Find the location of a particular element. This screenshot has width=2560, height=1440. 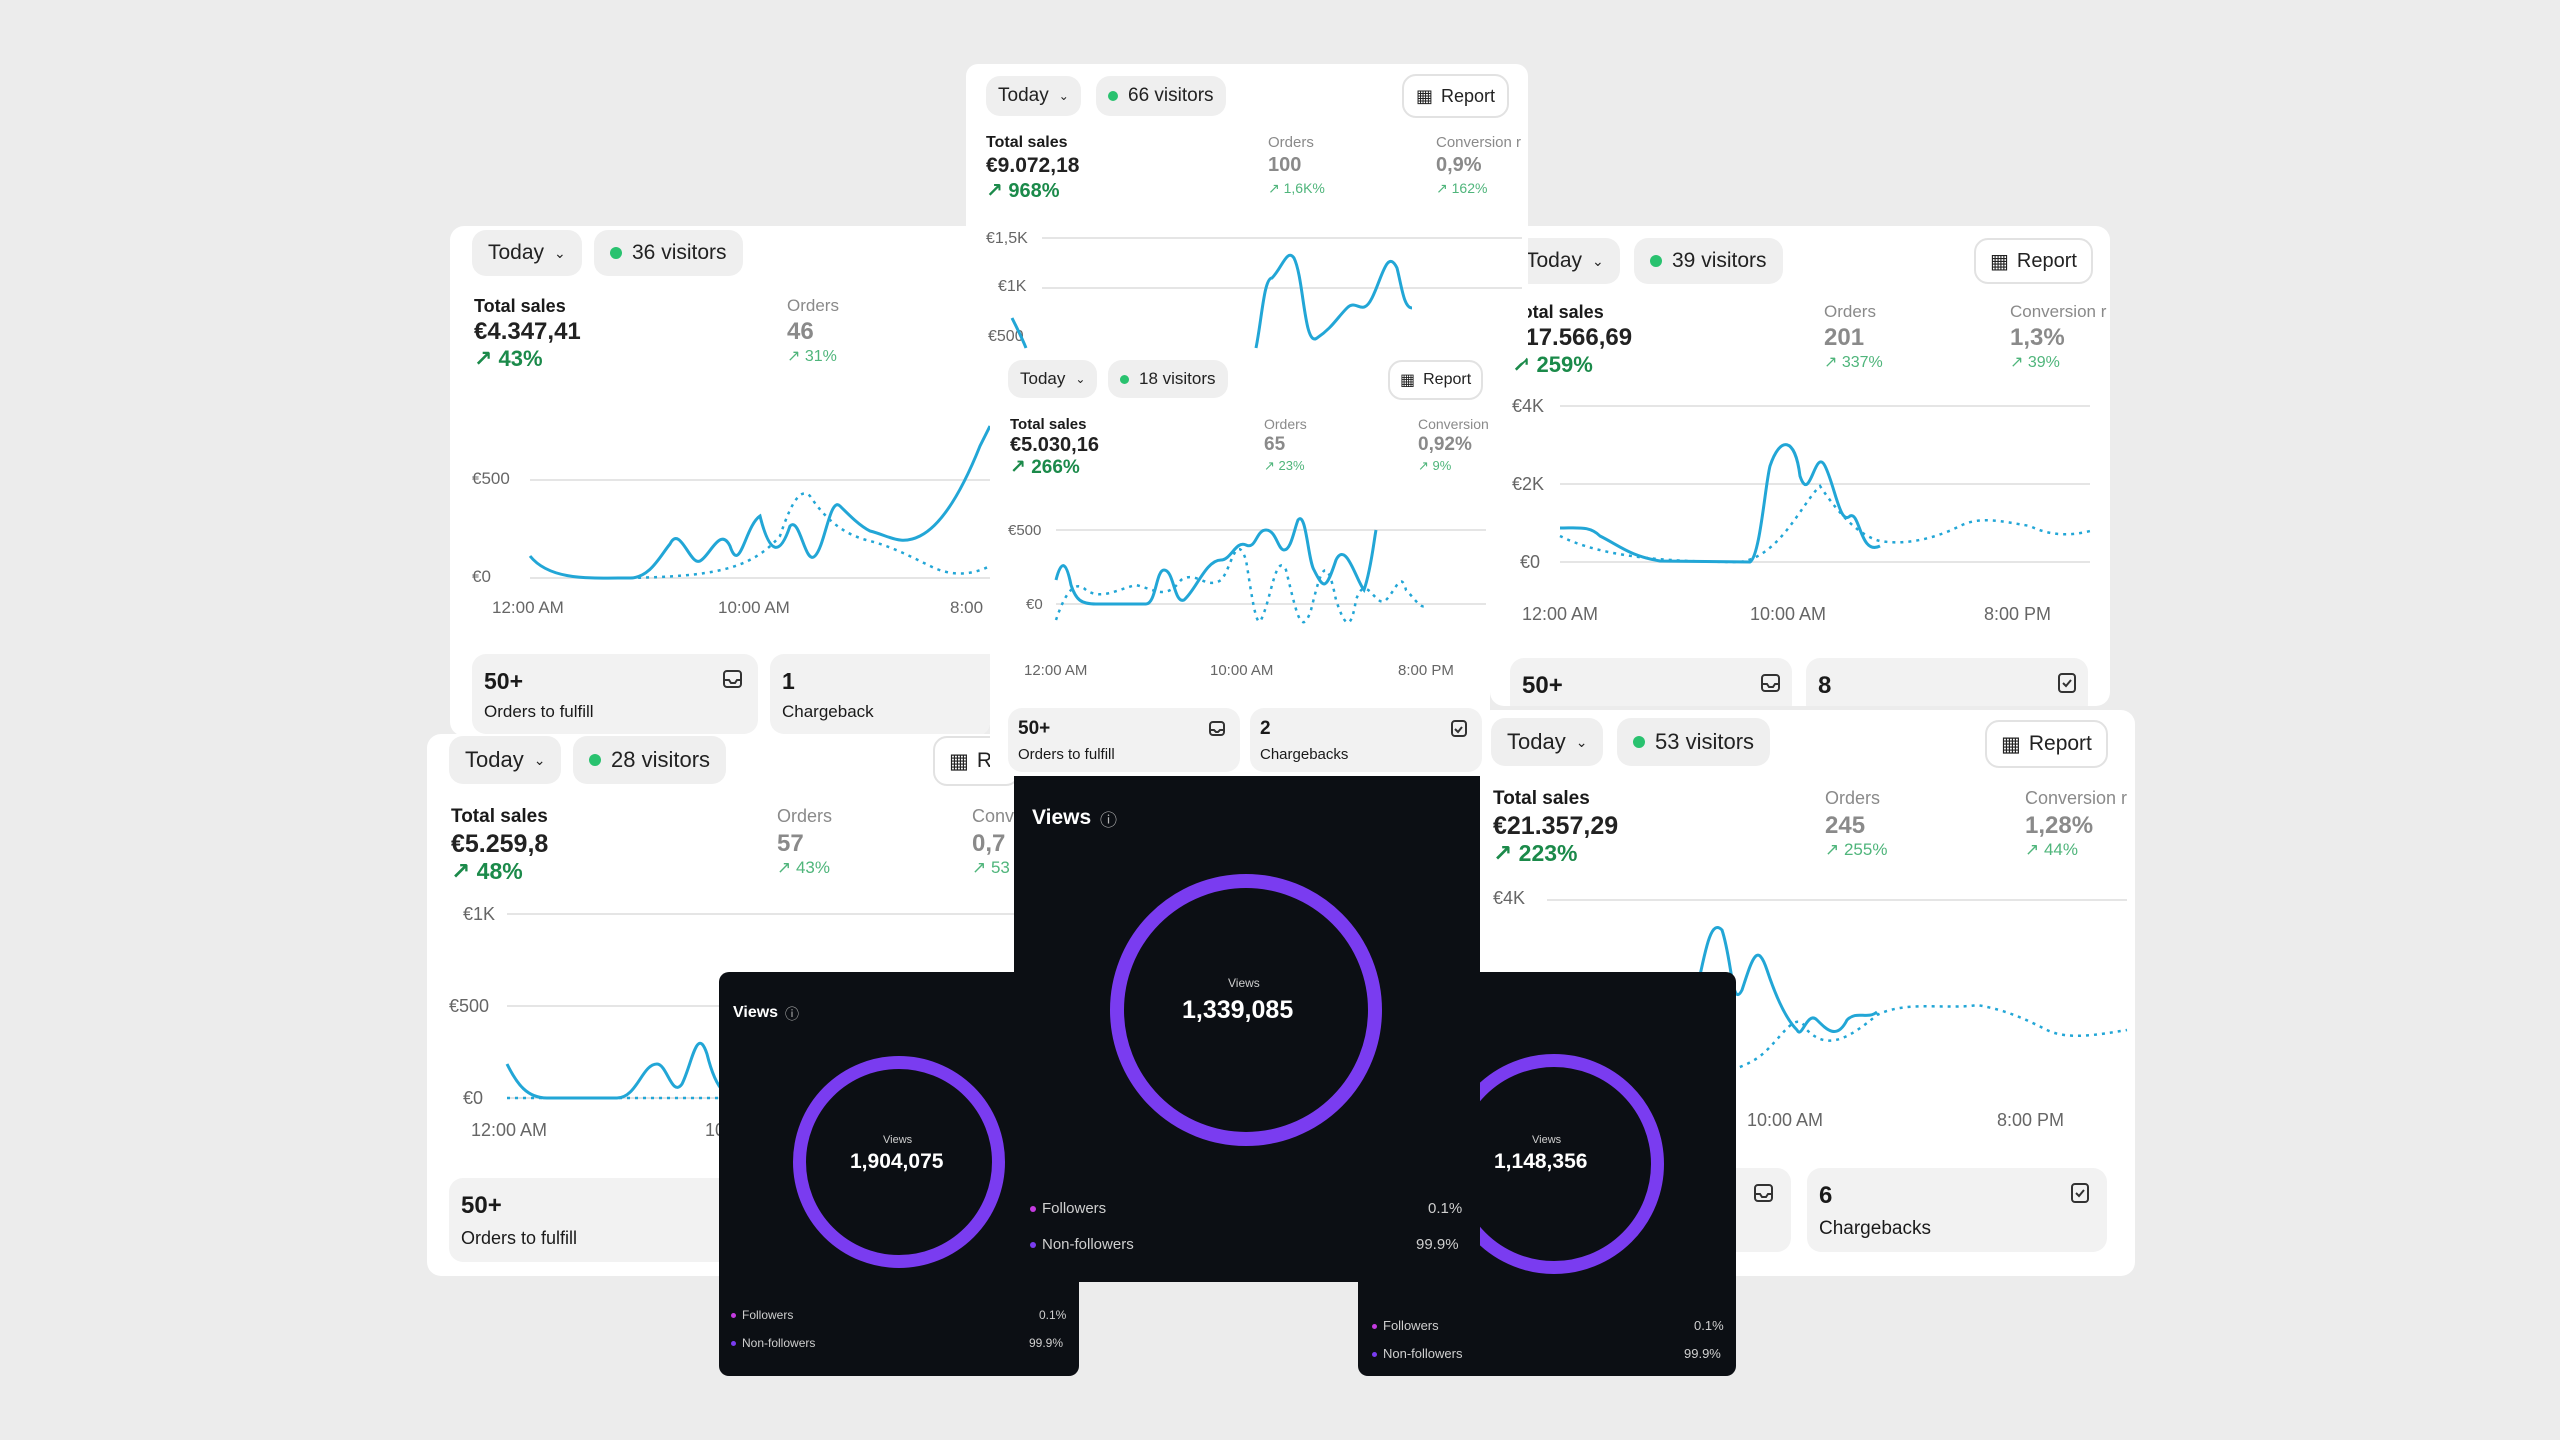

chargebacks-tile: 6 Chargebacks is located at coordinates (1957, 1210).